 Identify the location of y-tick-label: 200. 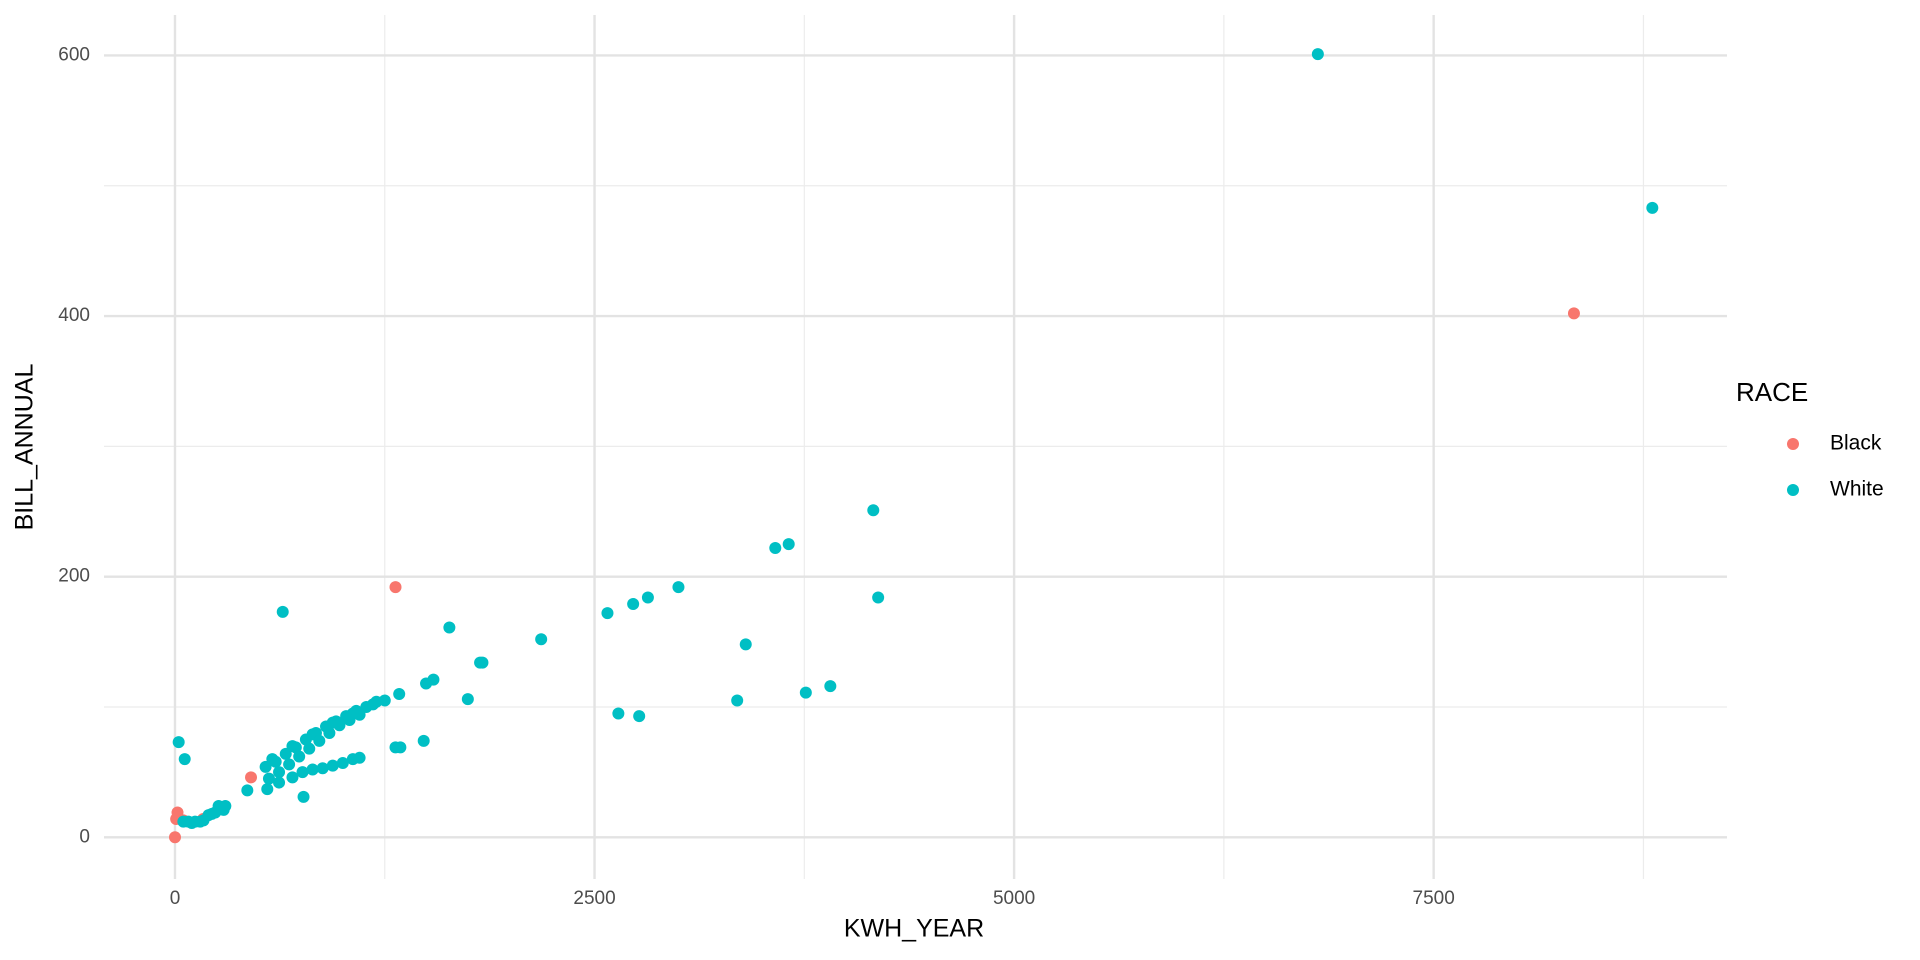
(74, 576).